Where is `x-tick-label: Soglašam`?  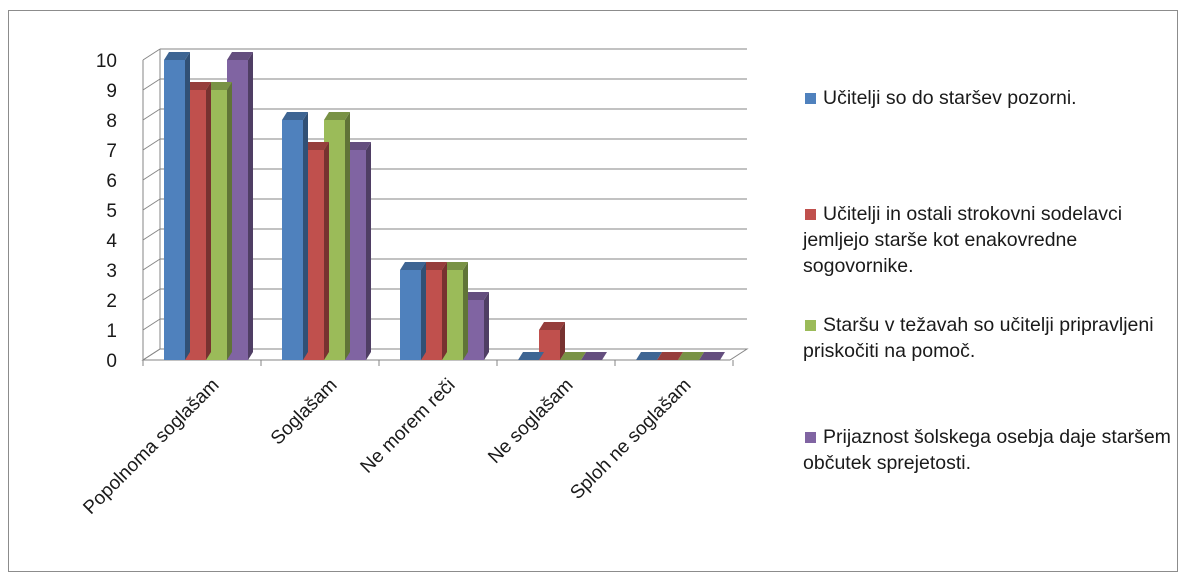
x-tick-label: Soglašam is located at coordinates (304, 412).